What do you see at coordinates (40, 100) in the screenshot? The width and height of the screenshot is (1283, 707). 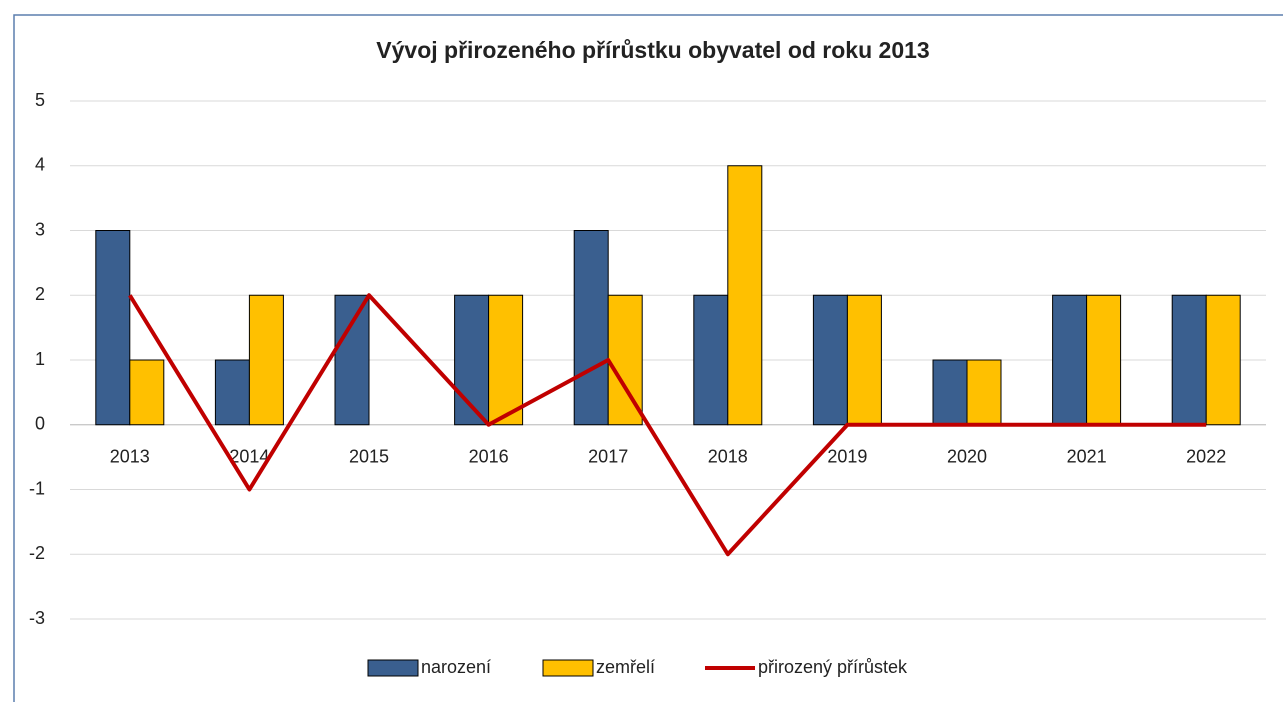 I see `y-tick-label: 5` at bounding box center [40, 100].